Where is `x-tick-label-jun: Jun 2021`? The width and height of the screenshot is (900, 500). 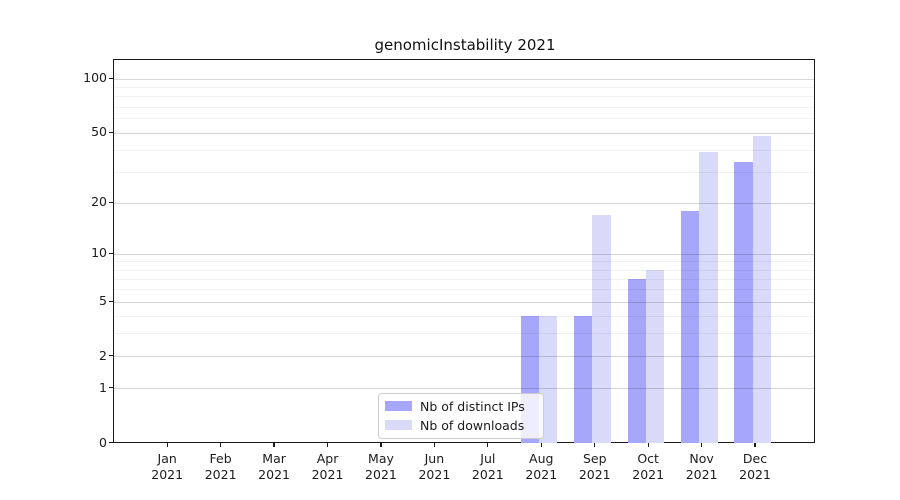 x-tick-label-jun: Jun 2021 is located at coordinates (434, 466).